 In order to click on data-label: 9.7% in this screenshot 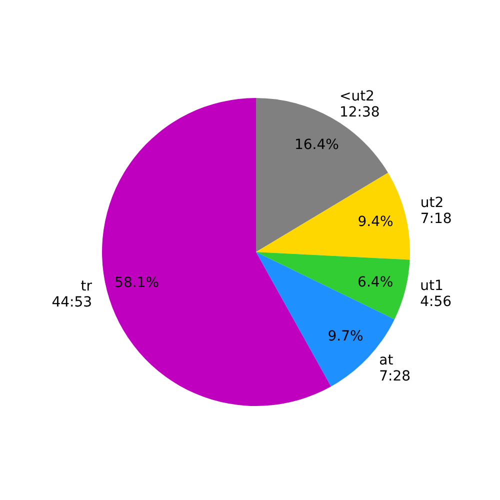, I will do `click(346, 336)`.